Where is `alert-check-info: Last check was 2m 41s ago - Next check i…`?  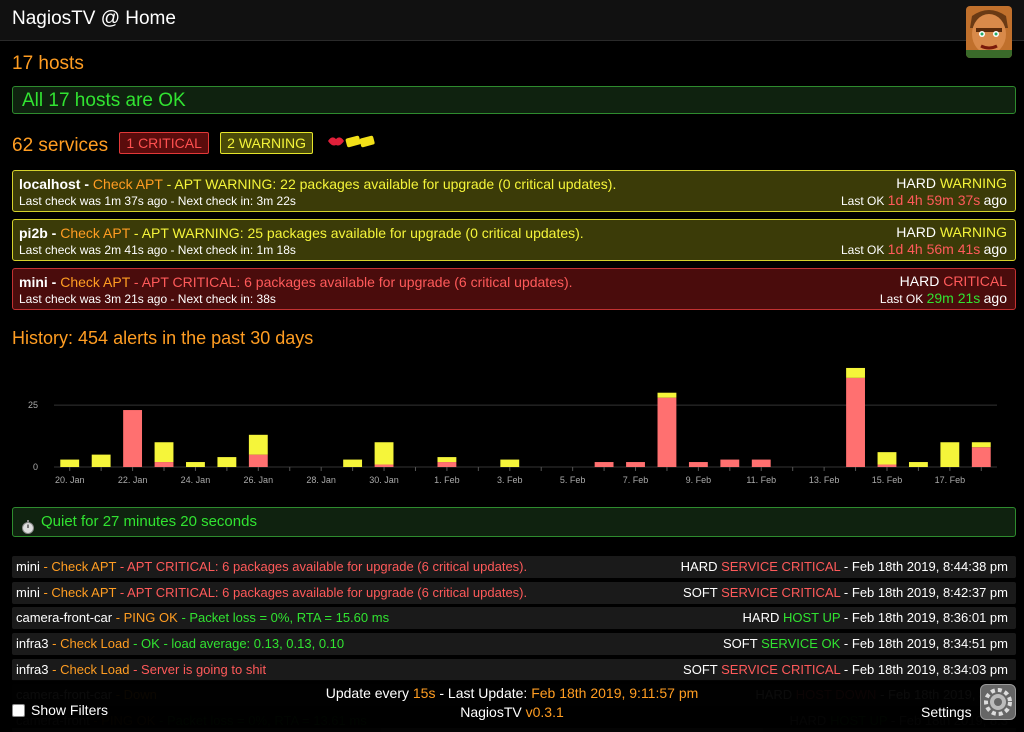 alert-check-info: Last check was 2m 41s ago - Next check i… is located at coordinates (157, 250).